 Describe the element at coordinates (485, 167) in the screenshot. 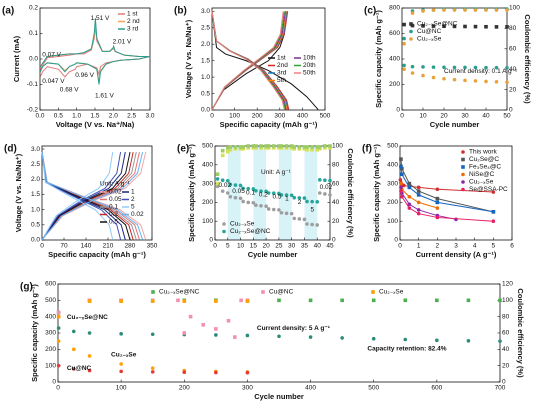

I see `legend-label: Fe₃Se₄@C` at that location.